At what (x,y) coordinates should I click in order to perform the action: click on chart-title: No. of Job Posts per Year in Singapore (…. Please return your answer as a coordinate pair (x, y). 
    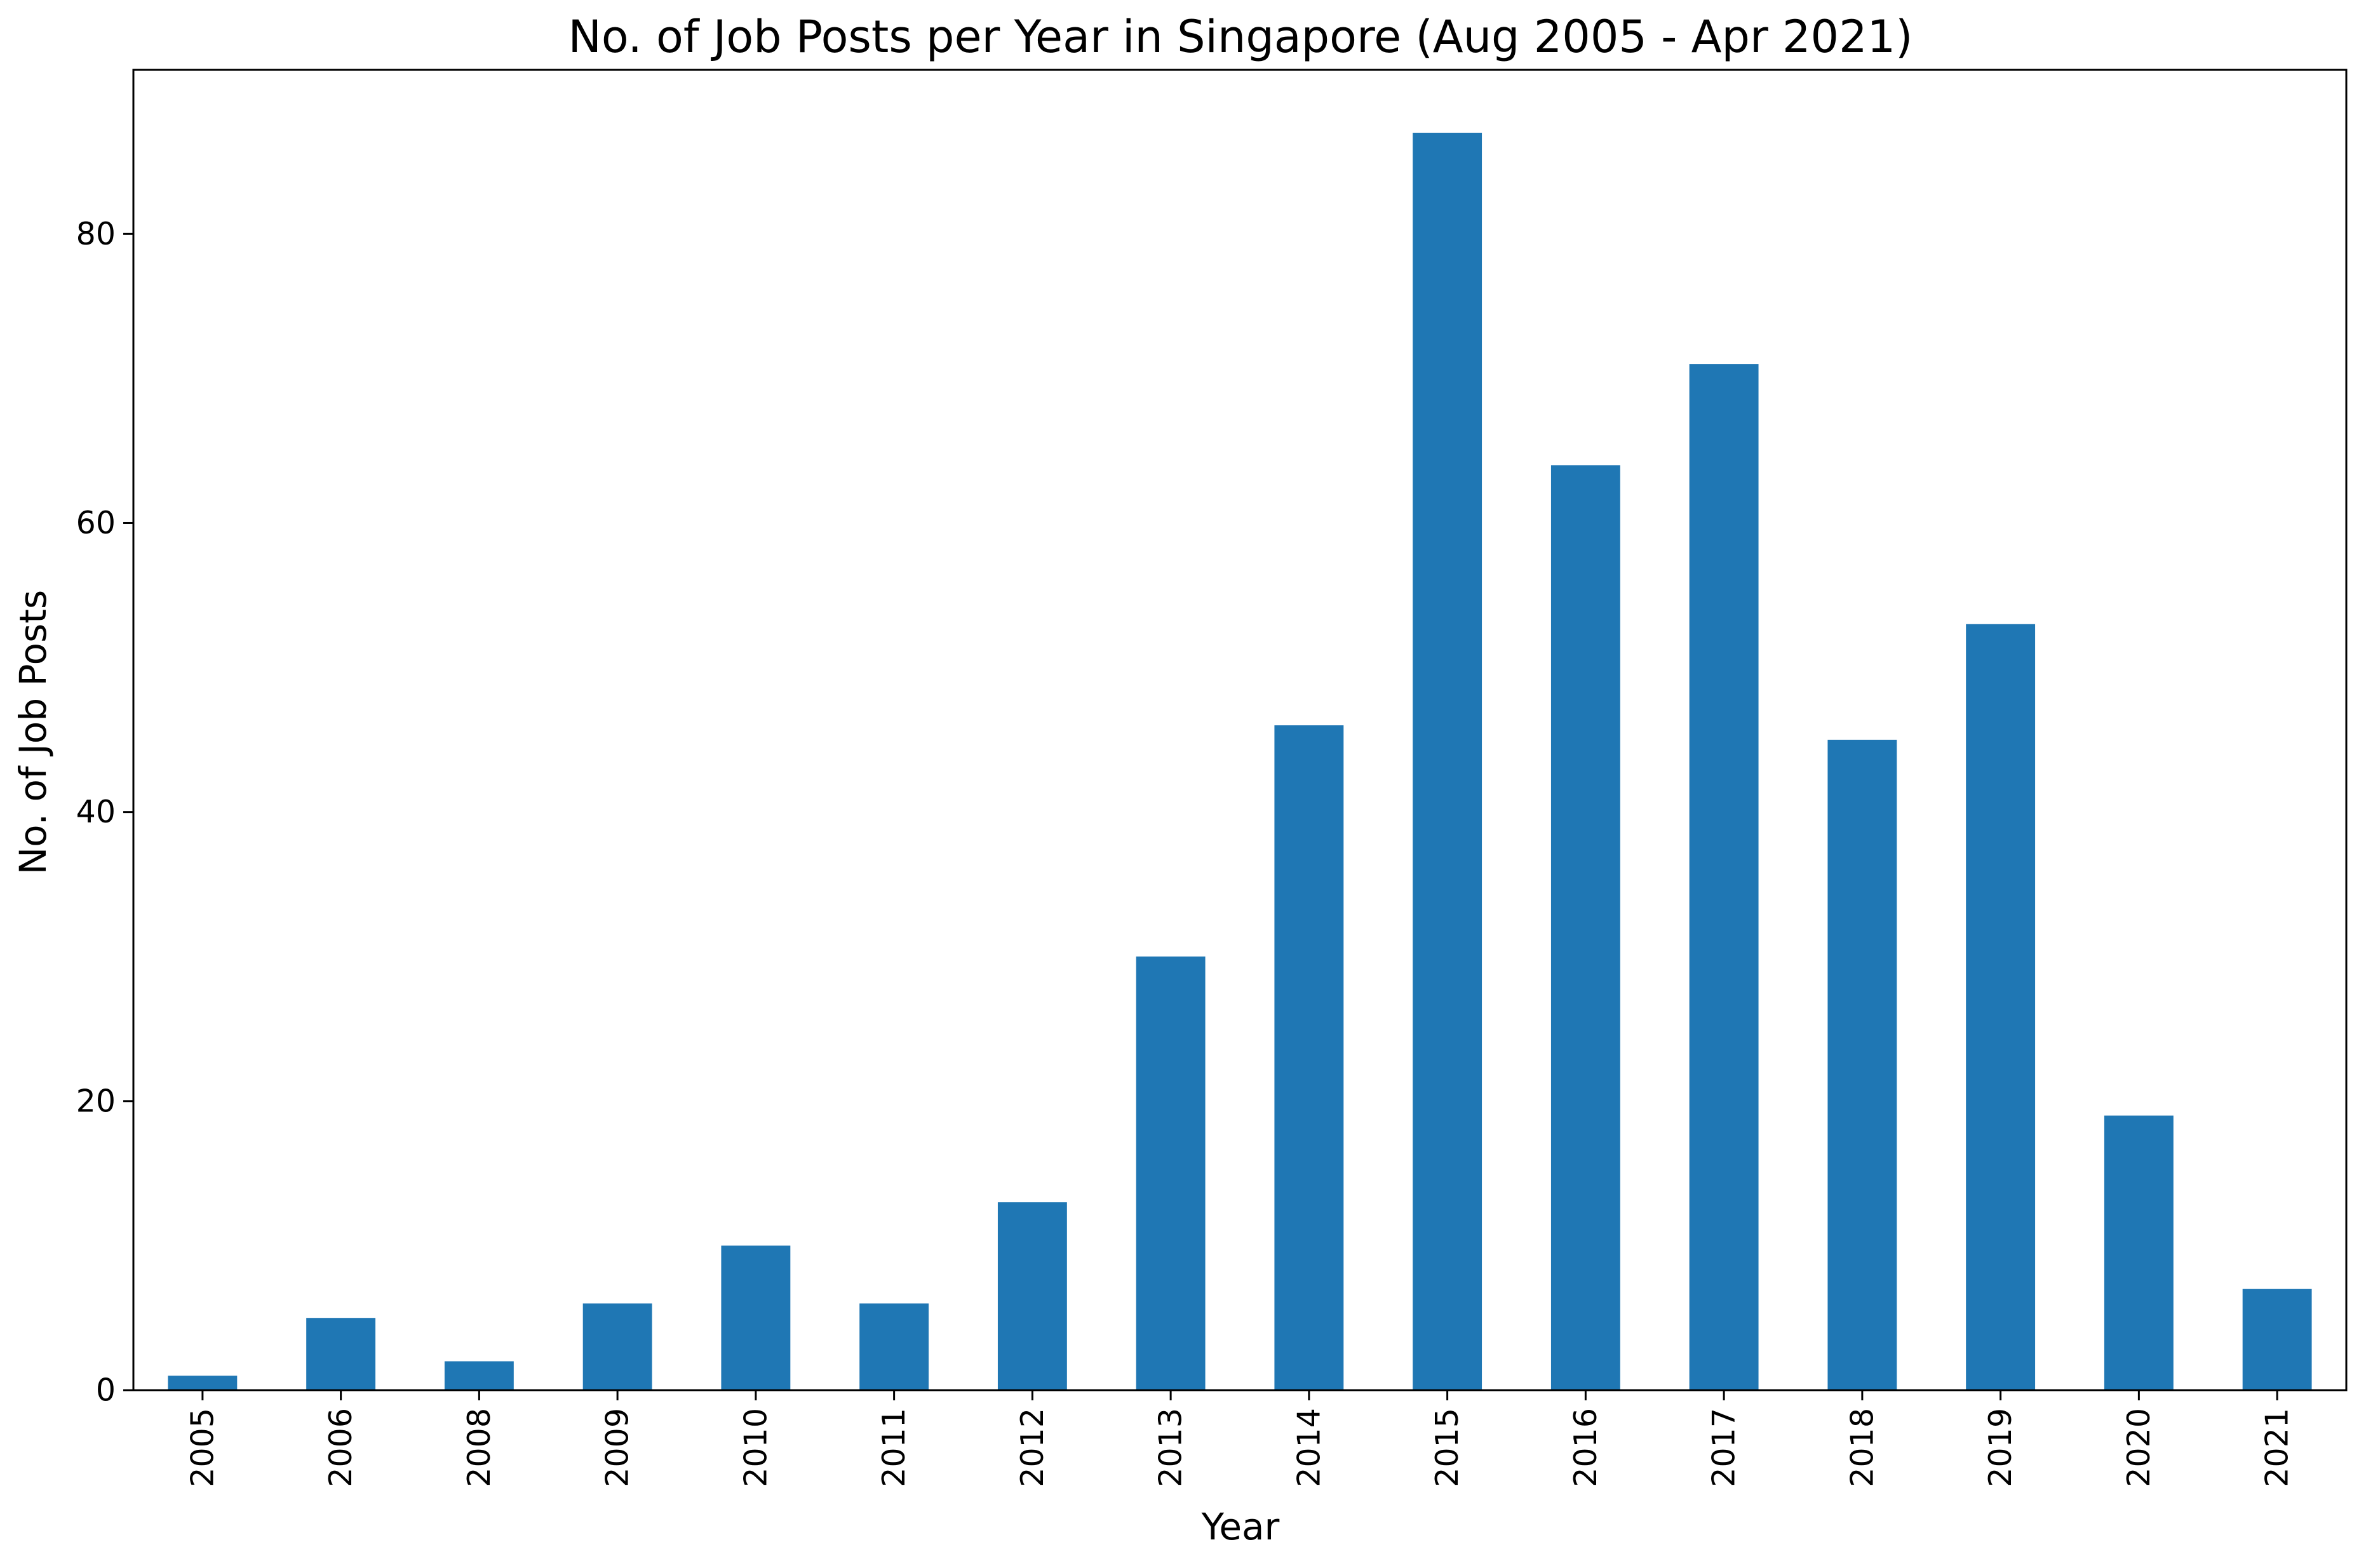
    Looking at the image, I should click on (1241, 37).